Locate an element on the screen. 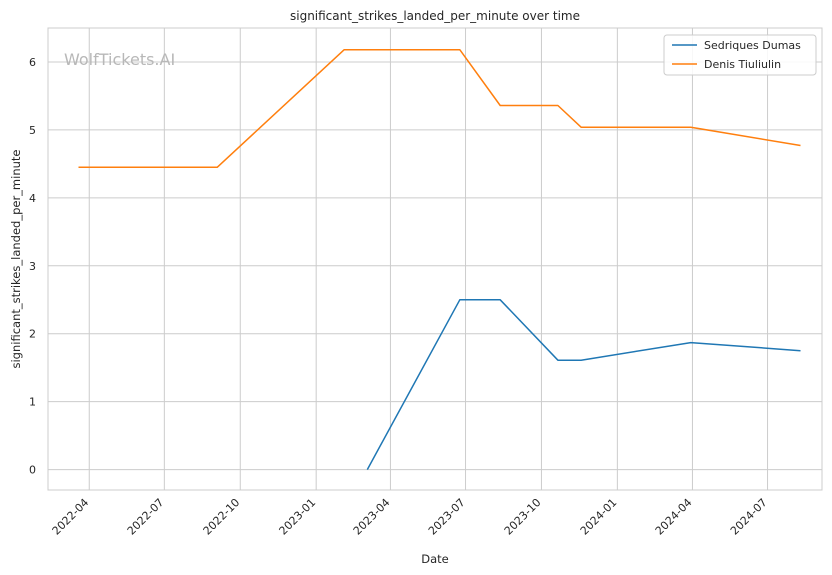 This screenshot has width=832, height=575. x-tick-label: 2022-10 is located at coordinates (222, 517).